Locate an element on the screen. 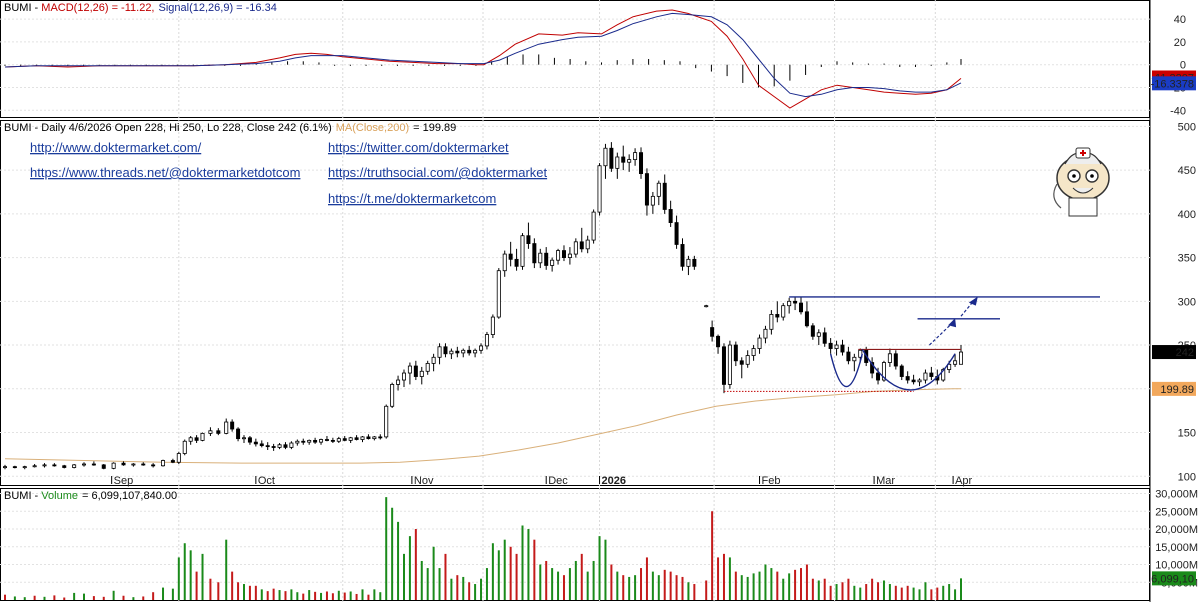 This screenshot has width=1200, height=602. volume-value-badge-bg is located at coordinates (1174, 578).